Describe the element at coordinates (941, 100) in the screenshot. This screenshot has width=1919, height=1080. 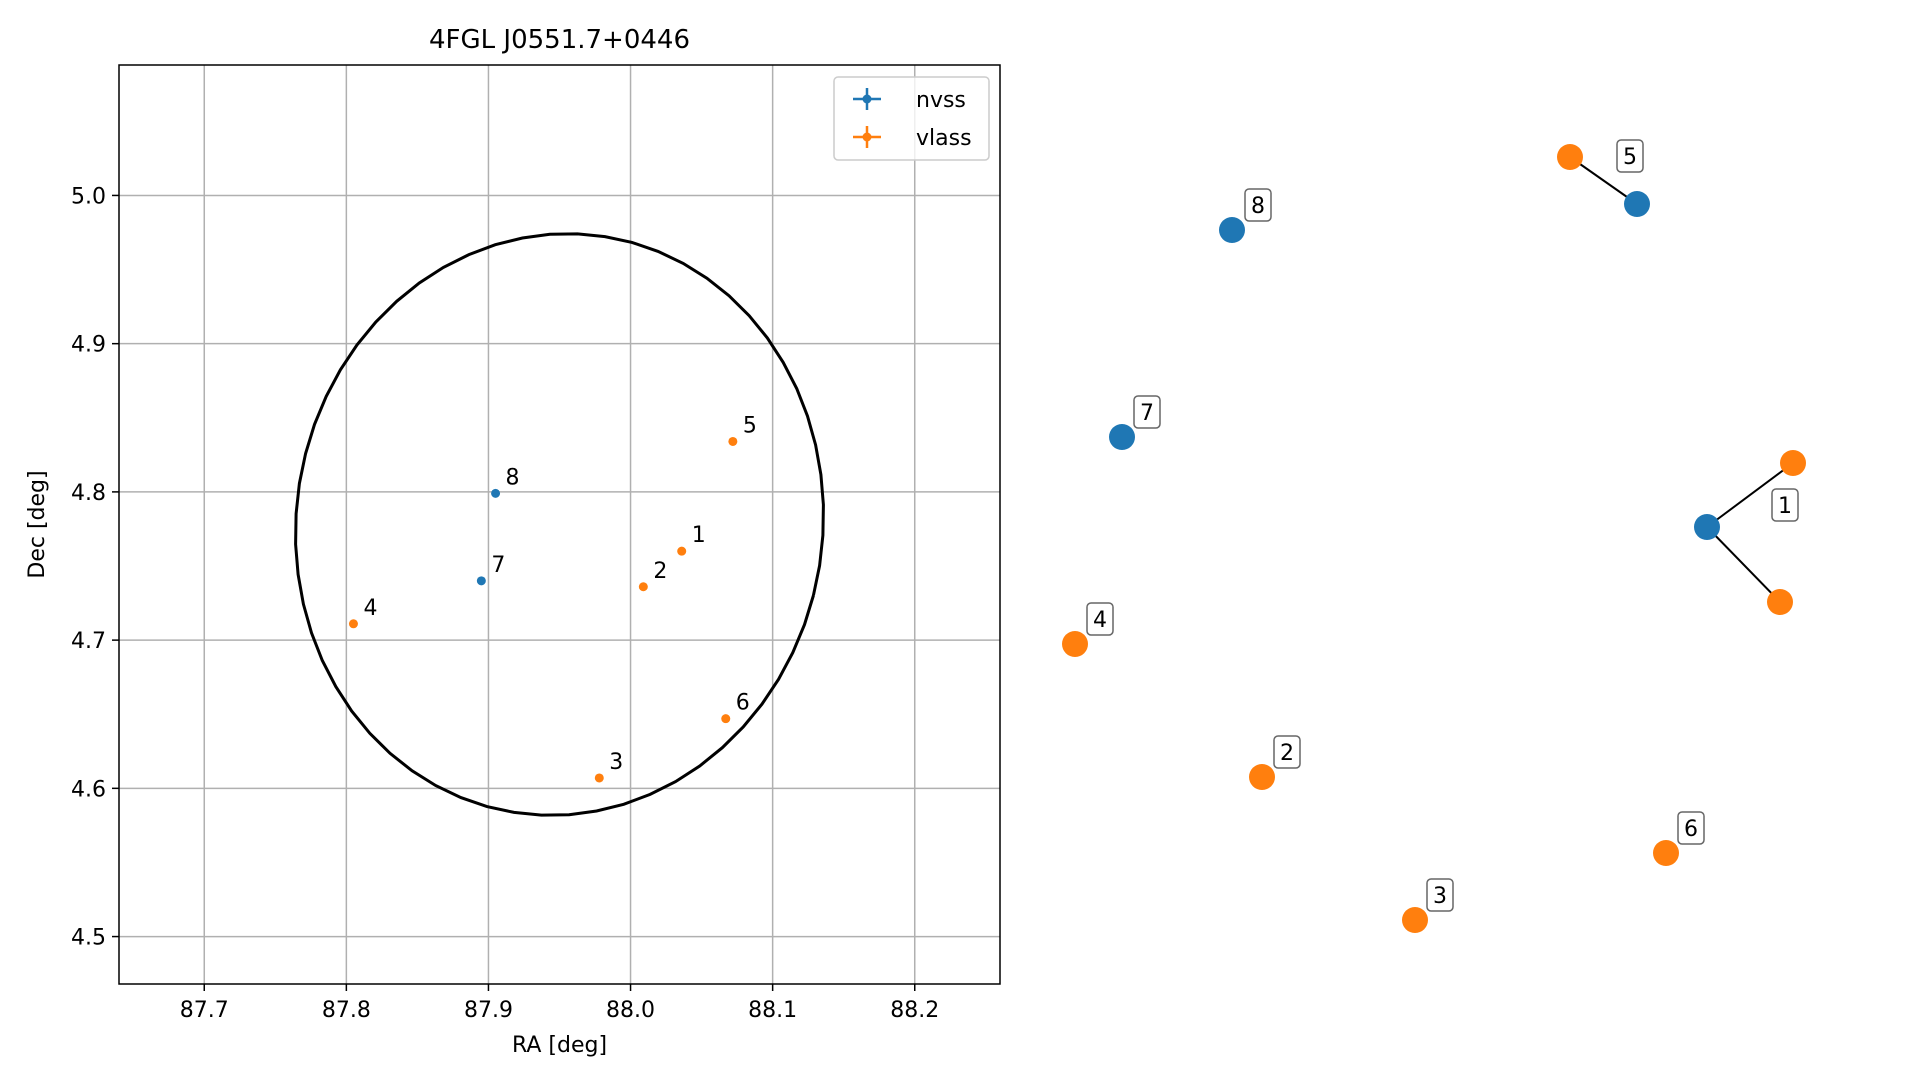
I see `legend-label-nvss: nvss` at that location.